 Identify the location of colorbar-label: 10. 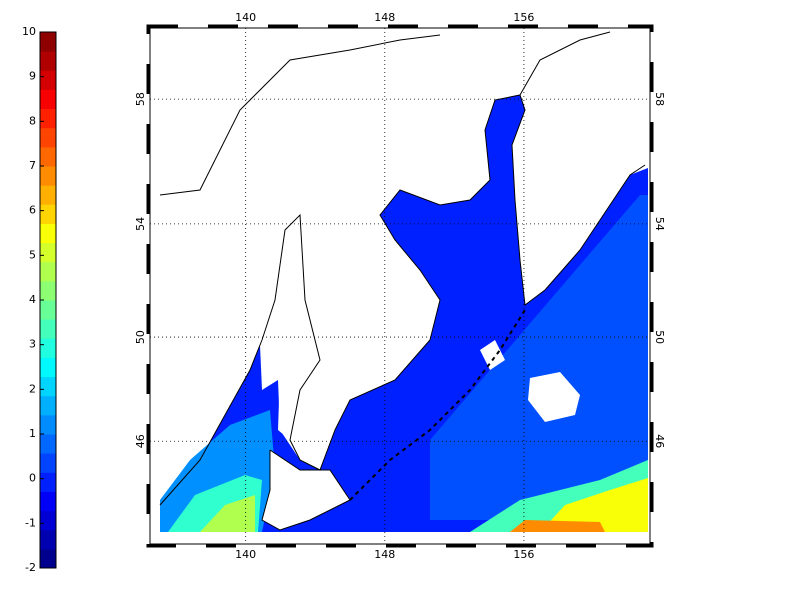
(29, 31).